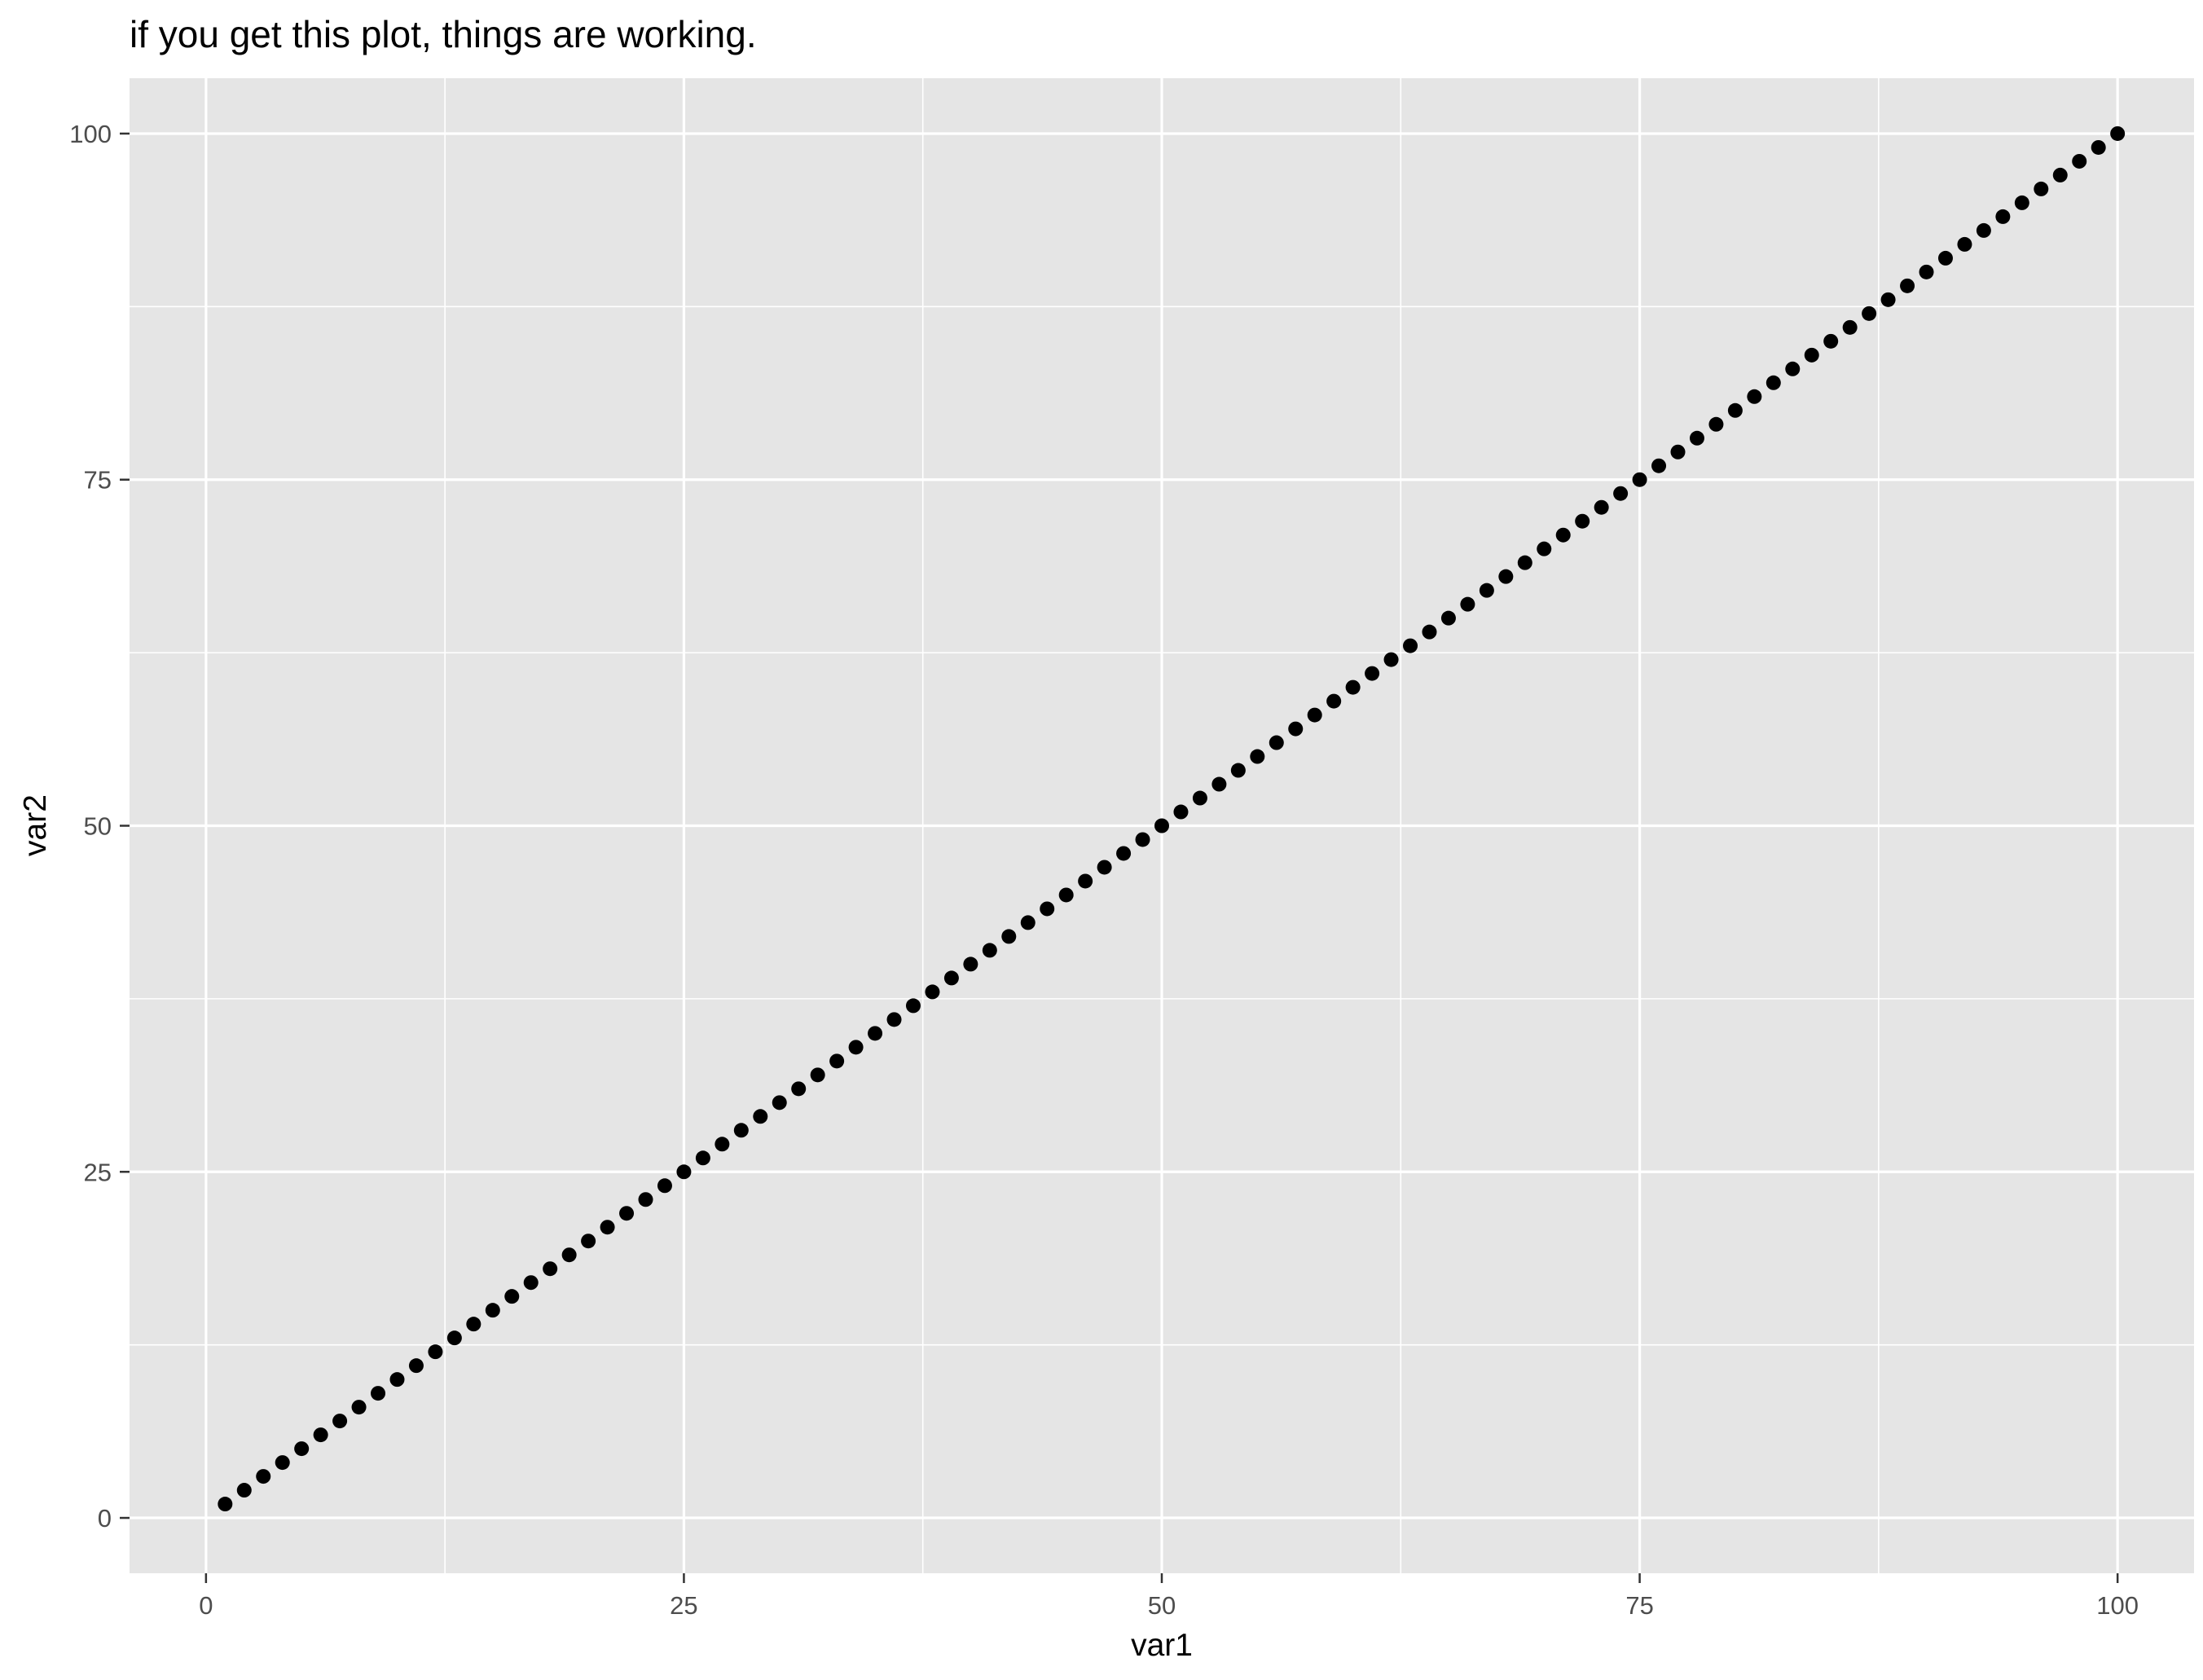  I want to click on x-axis-title: var1, so click(1162, 1646).